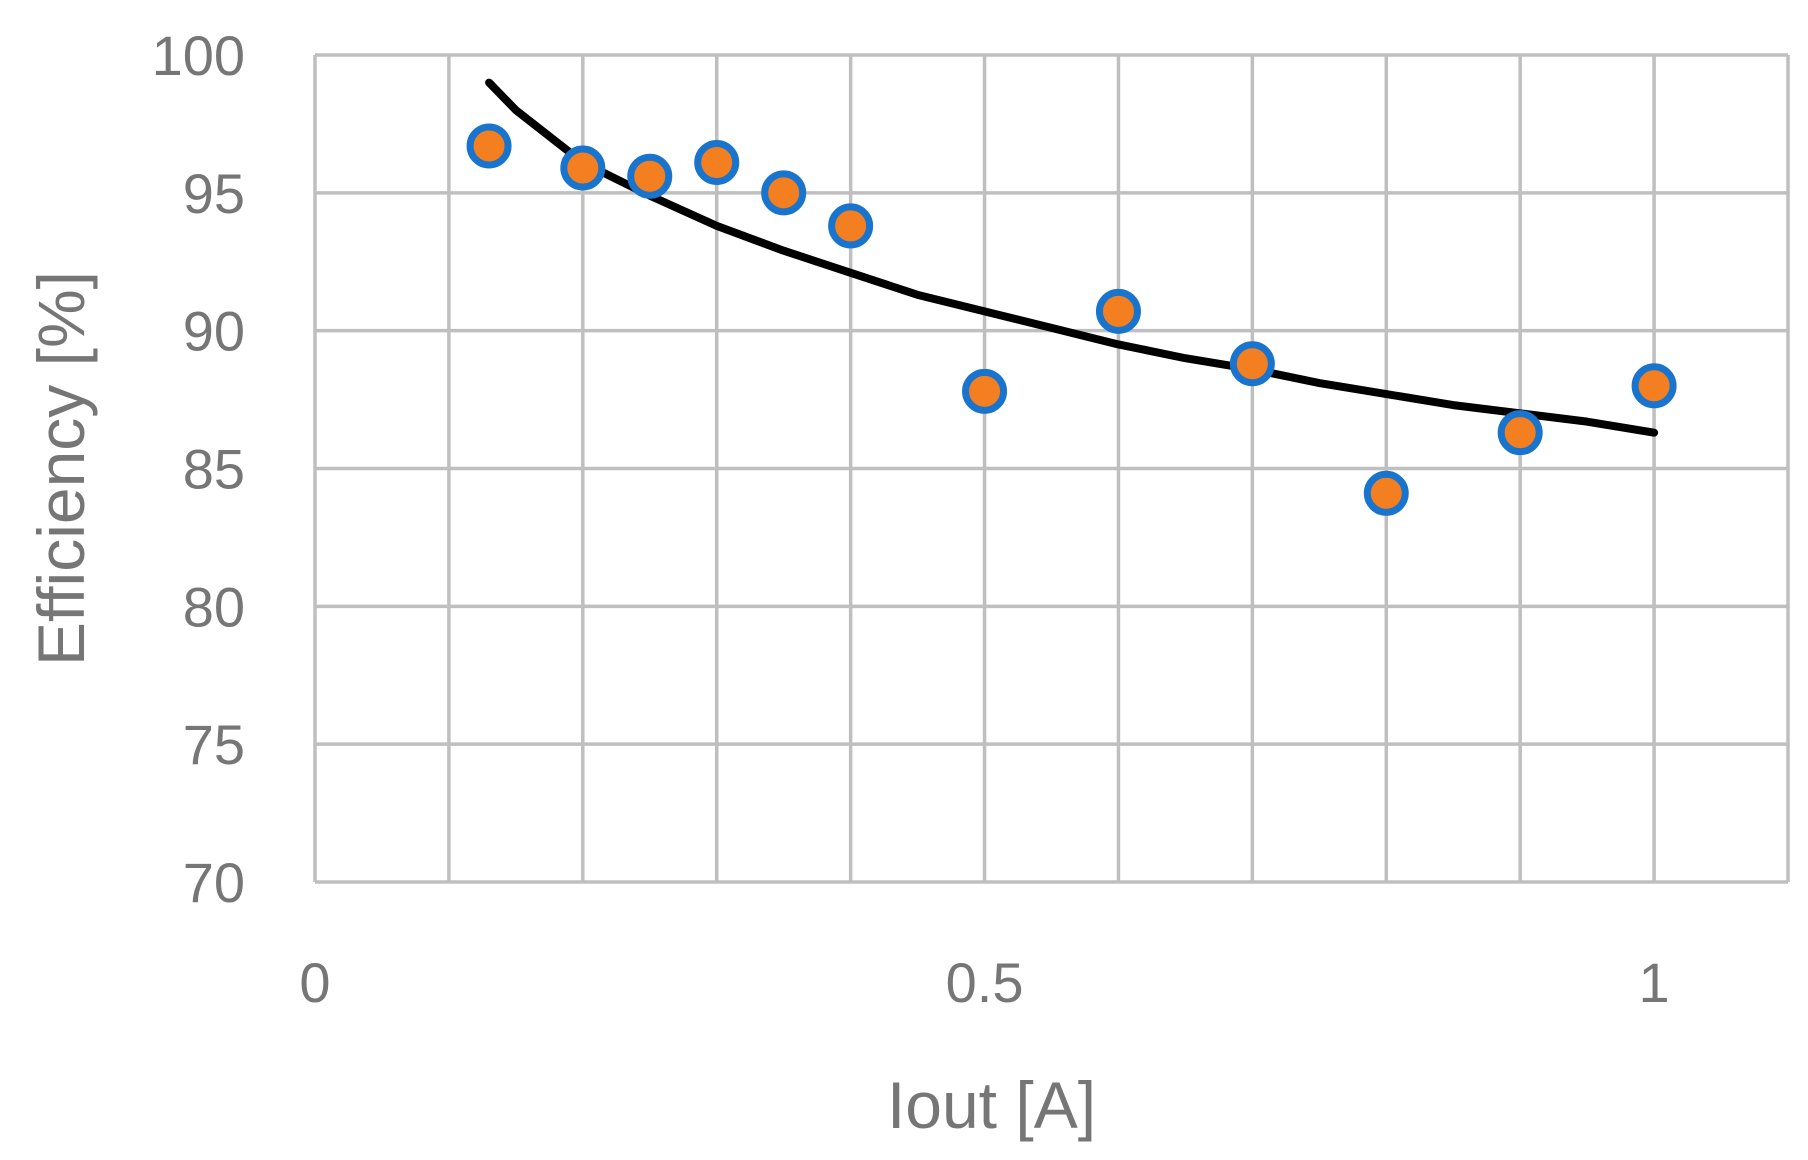 This screenshot has width=1808, height=1160. What do you see at coordinates (214, 606) in the screenshot?
I see `y-tick-label-2: 80` at bounding box center [214, 606].